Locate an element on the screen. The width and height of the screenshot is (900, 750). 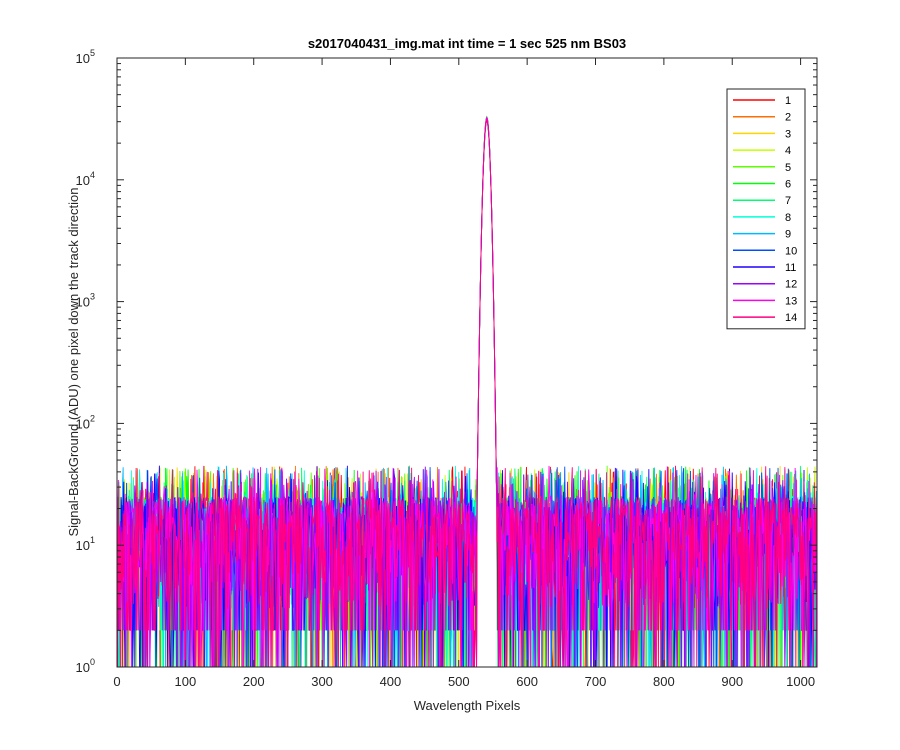
x-tick-label: 400 is located at coordinates (391, 681).